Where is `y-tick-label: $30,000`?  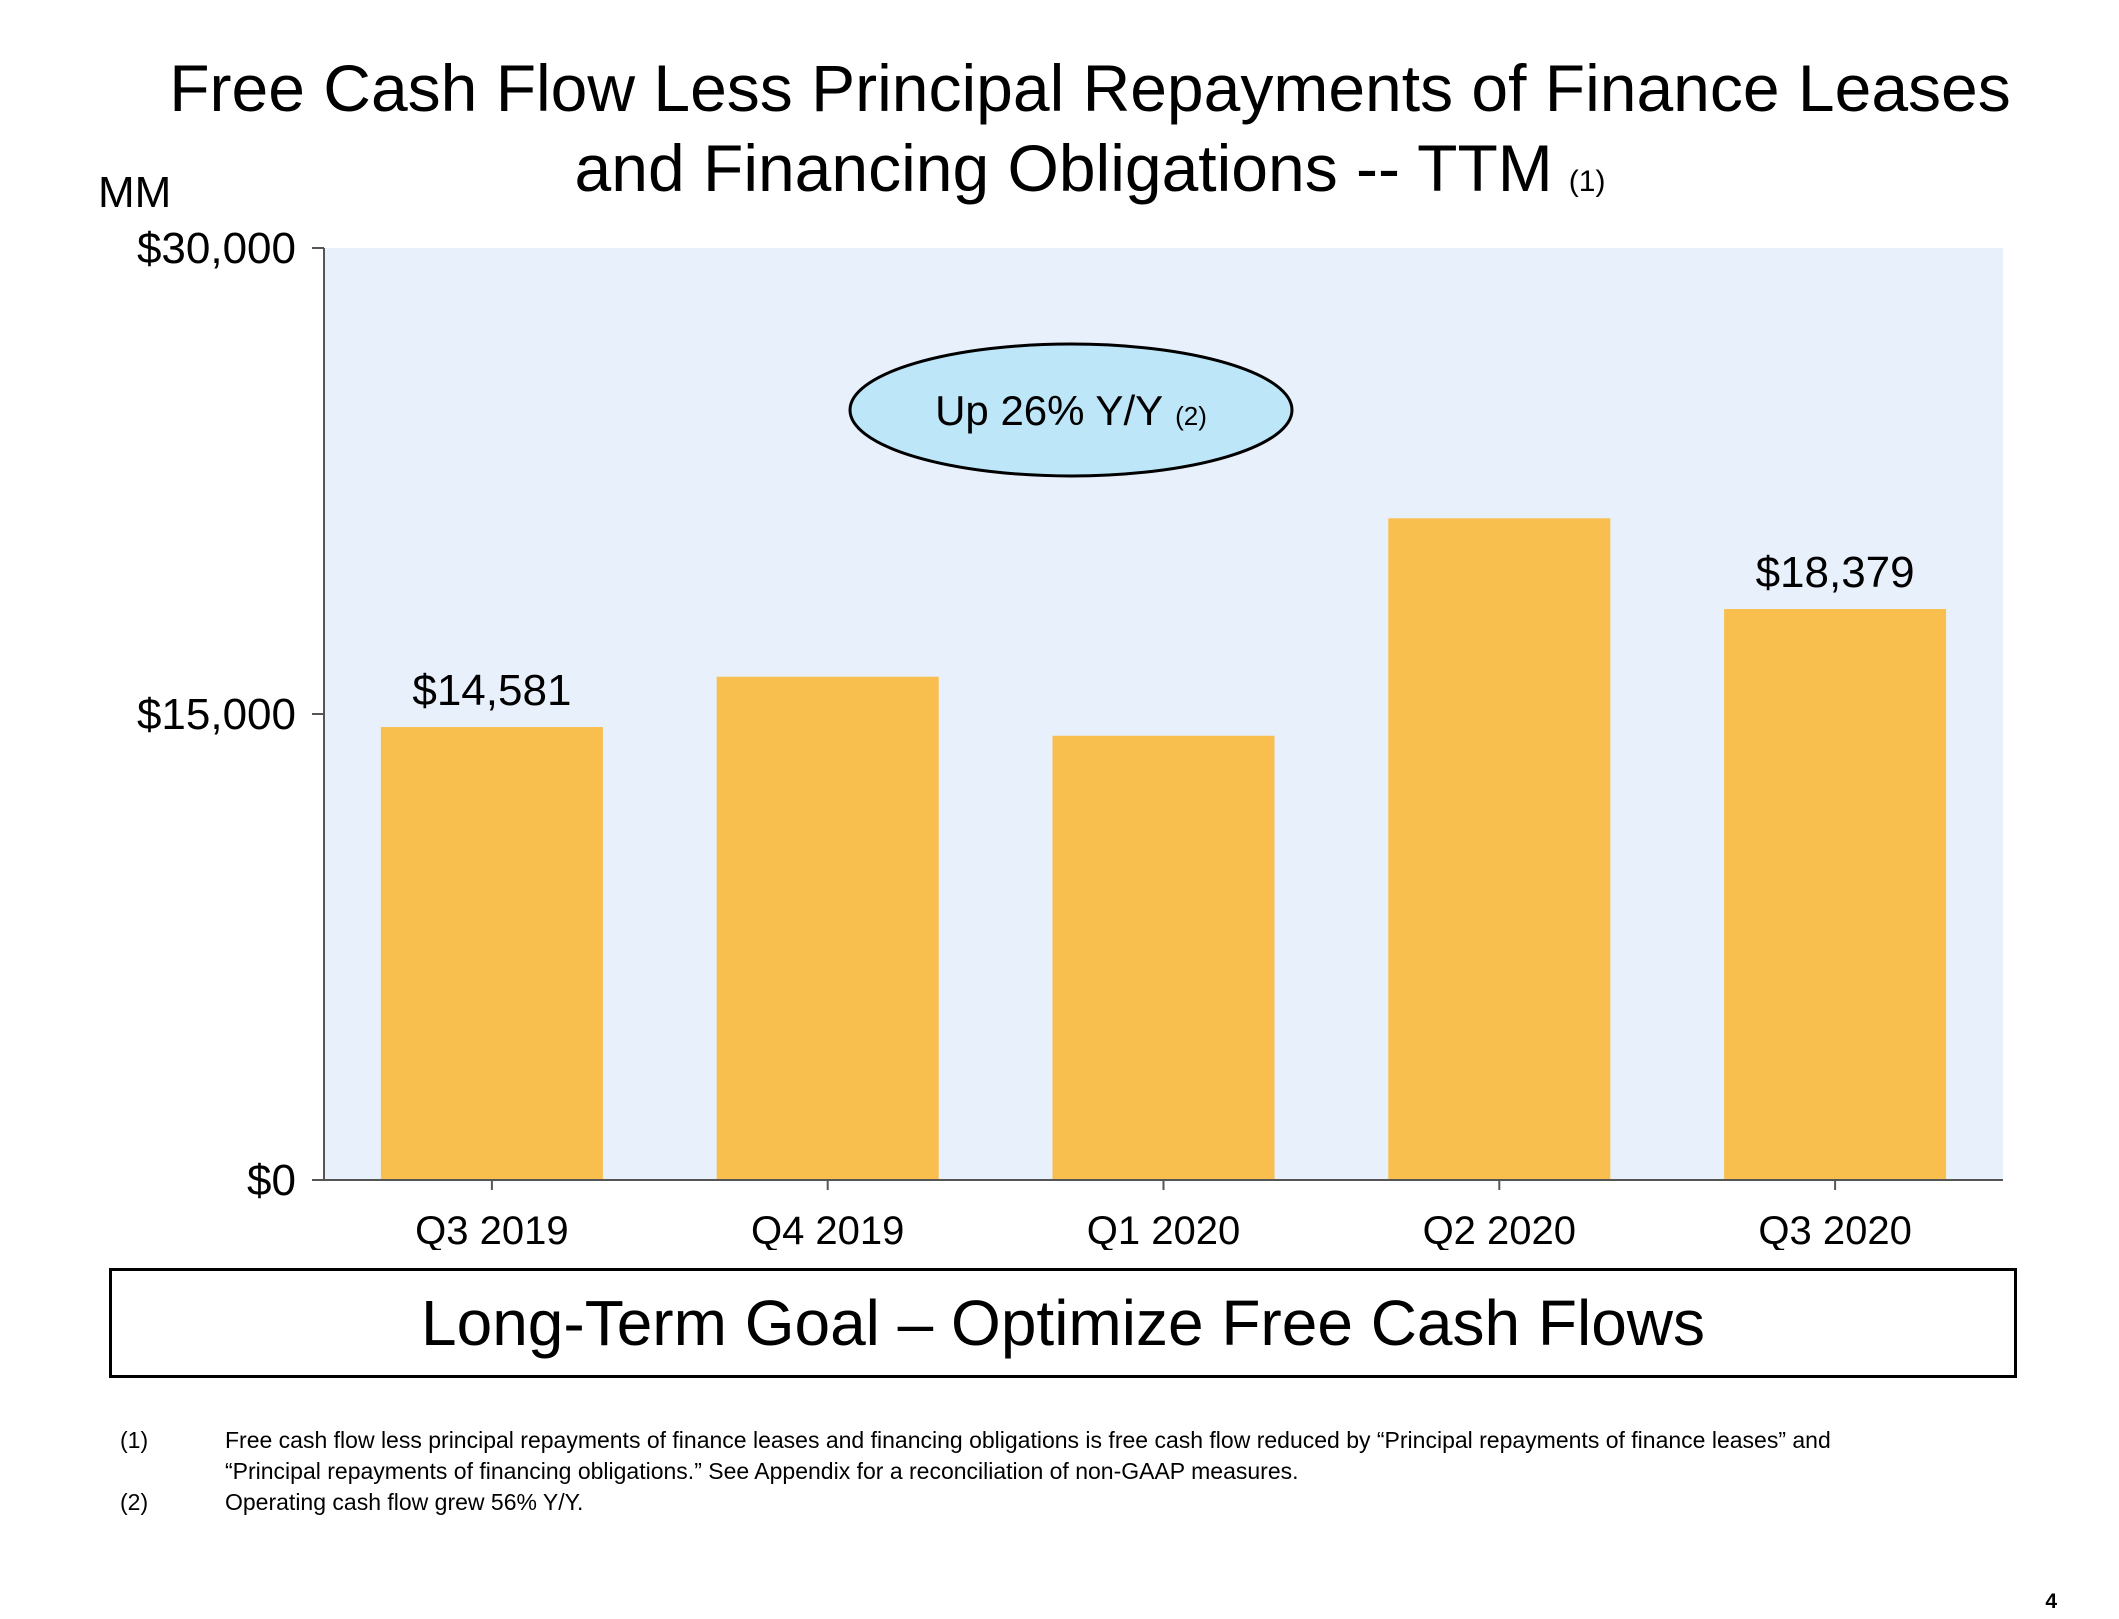 y-tick-label: $30,000 is located at coordinates (216, 248).